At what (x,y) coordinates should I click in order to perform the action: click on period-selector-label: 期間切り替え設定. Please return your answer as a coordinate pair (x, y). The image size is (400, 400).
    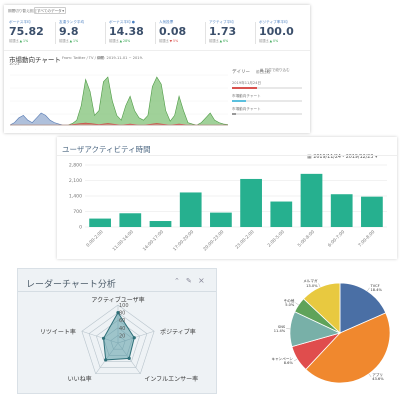
    Looking at the image, I should click on (22, 11).